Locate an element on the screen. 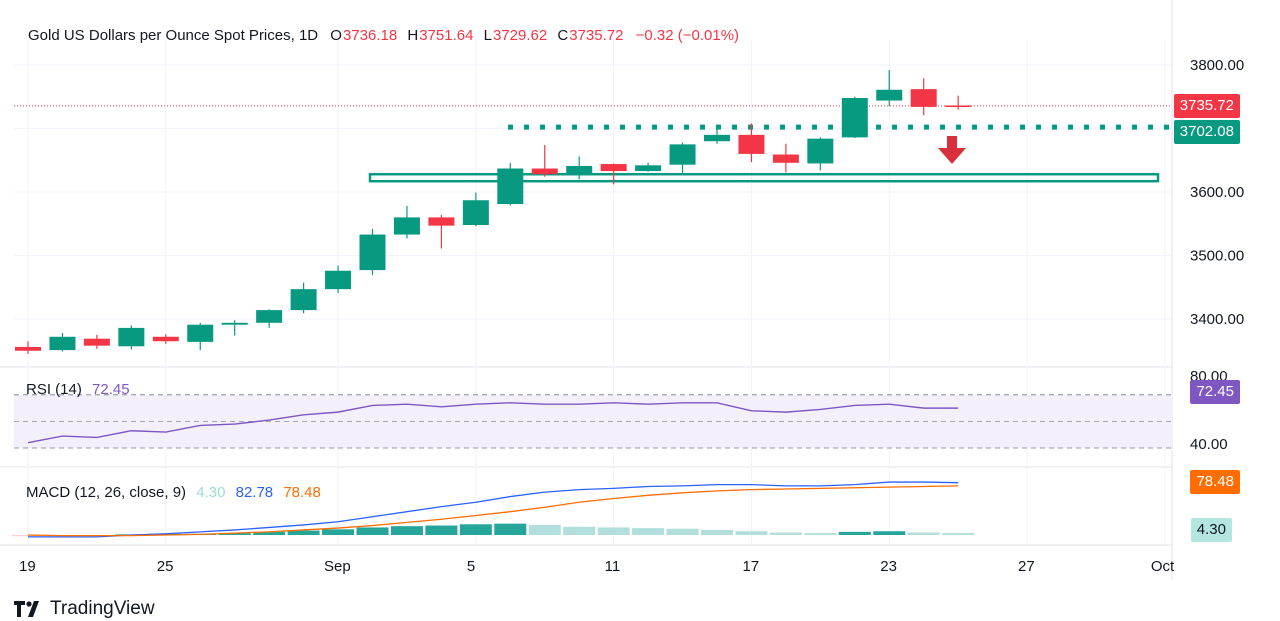 This screenshot has height=621, width=1280. close-value: 3735.72 is located at coordinates (596, 35).